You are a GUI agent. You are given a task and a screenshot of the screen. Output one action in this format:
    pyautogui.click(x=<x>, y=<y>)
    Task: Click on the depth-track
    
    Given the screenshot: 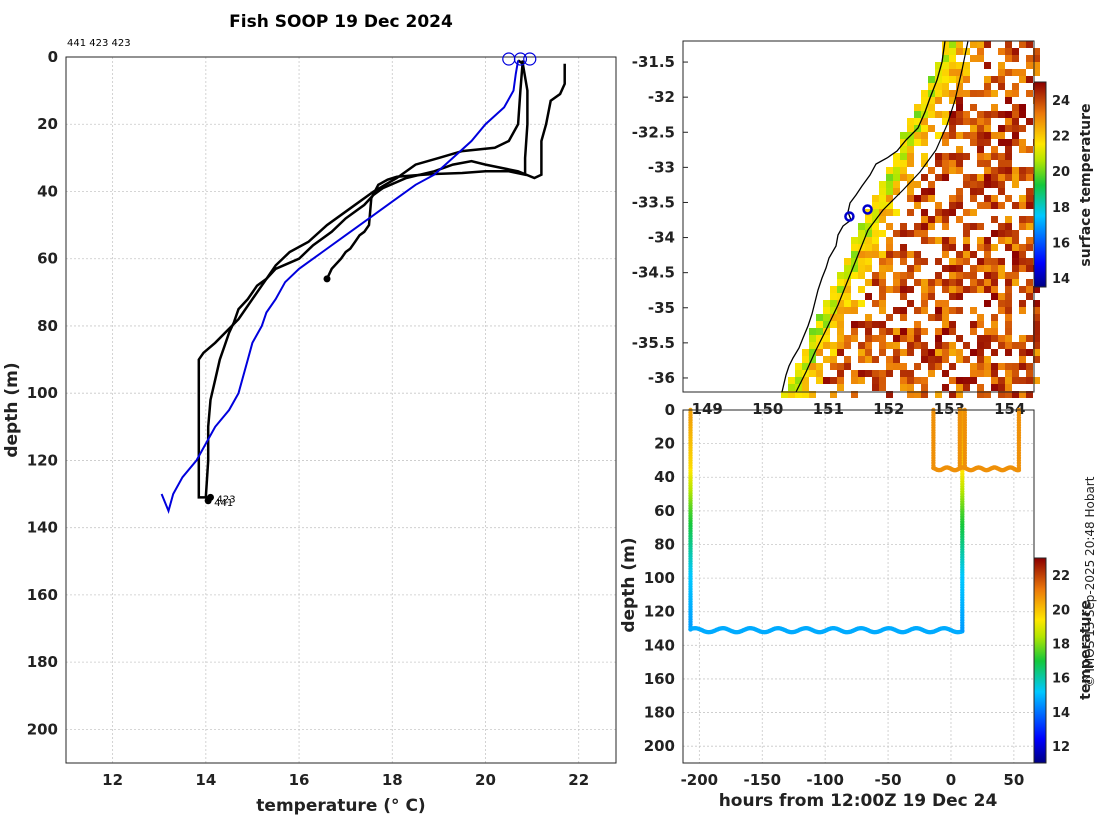 What is the action you would take?
    pyautogui.click(x=855, y=521)
    